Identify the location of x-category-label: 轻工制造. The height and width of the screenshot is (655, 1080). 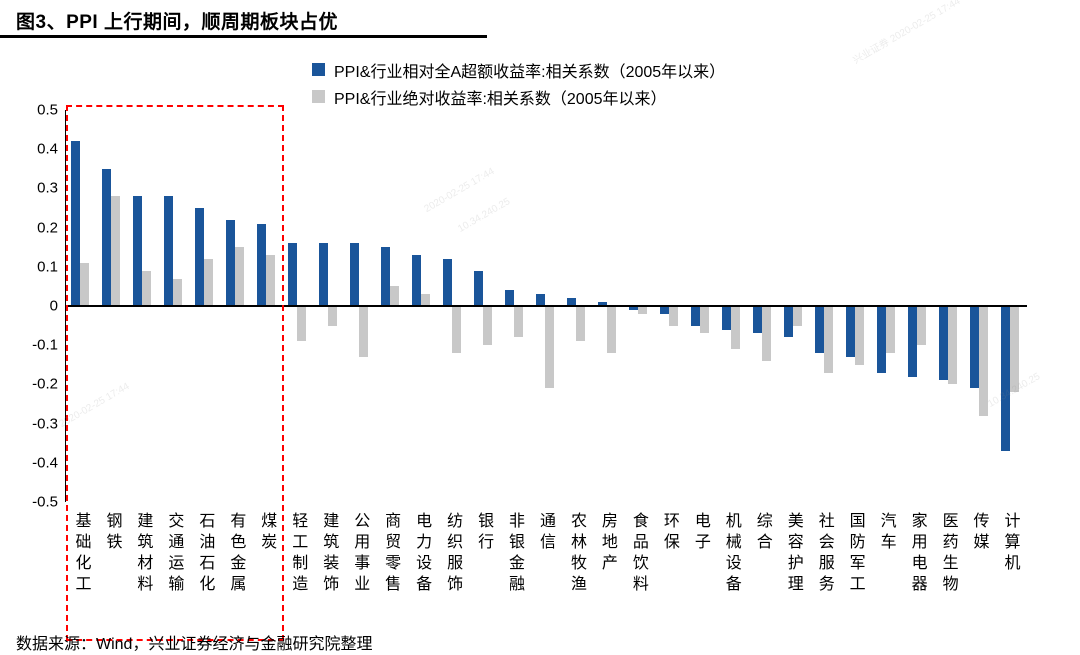
(298, 554).